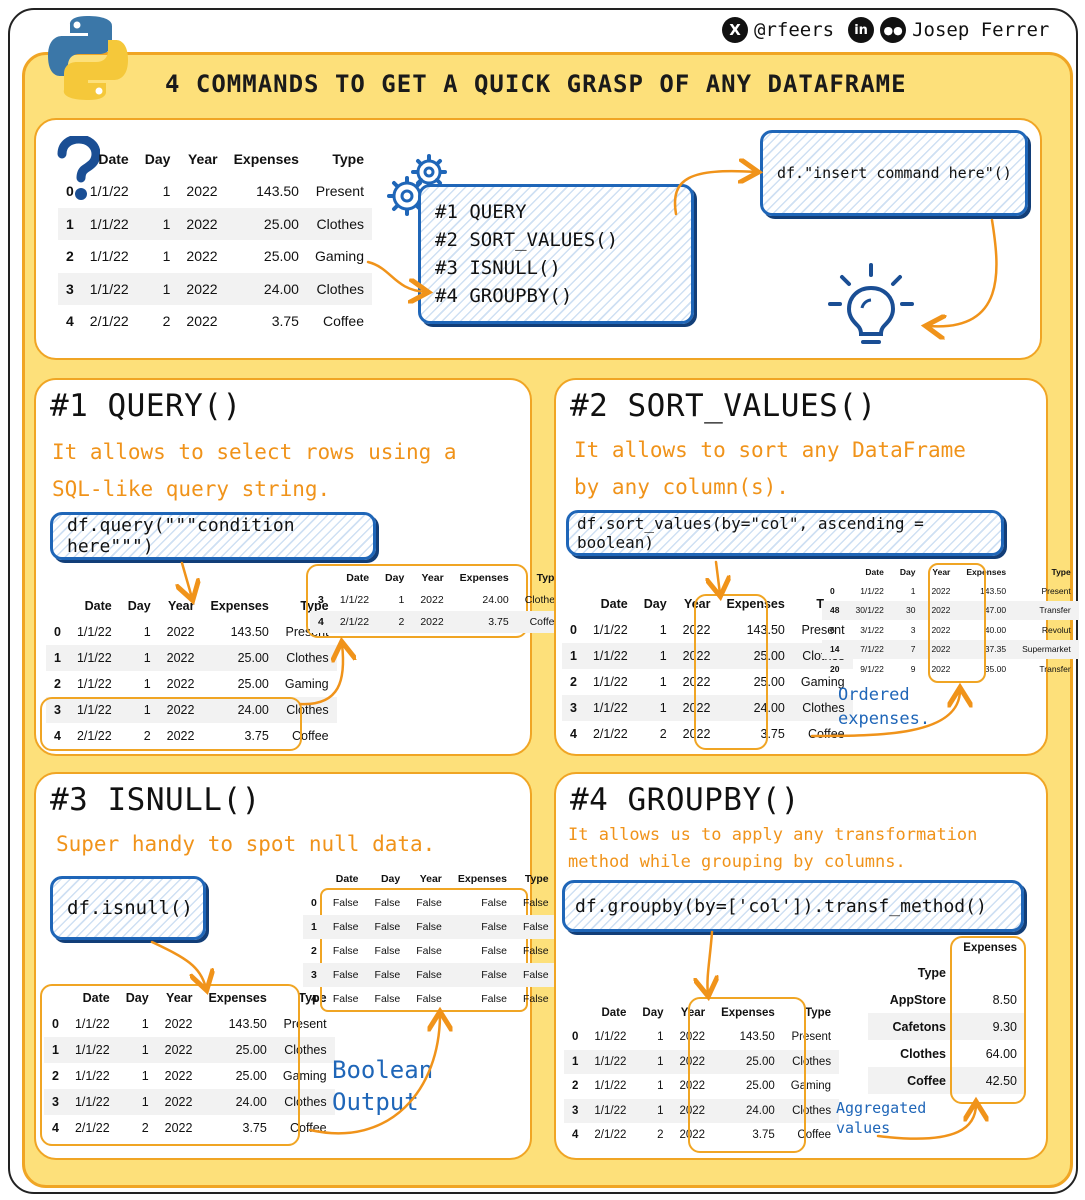 The height and width of the screenshot is (1200, 1085). What do you see at coordinates (430, 903) in the screenshot?
I see `table-row: 0 False False False False False` at bounding box center [430, 903].